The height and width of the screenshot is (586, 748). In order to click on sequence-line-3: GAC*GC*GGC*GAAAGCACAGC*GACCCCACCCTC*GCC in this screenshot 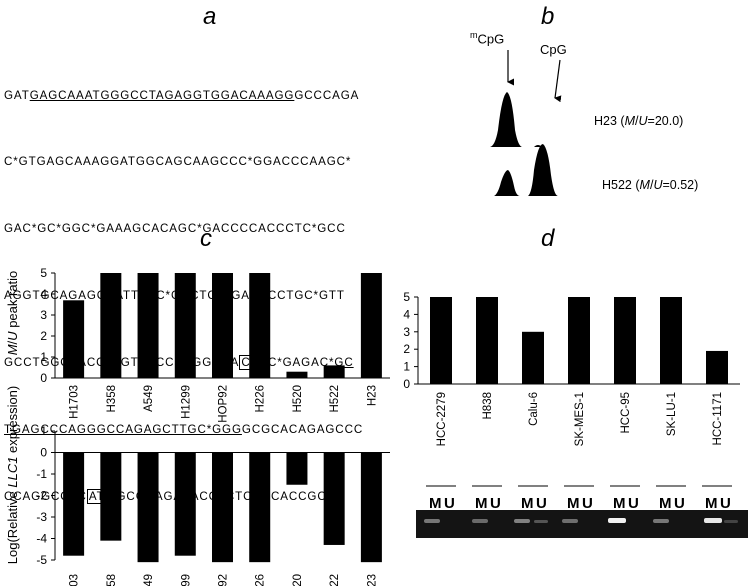, I will do `click(175, 229)`.